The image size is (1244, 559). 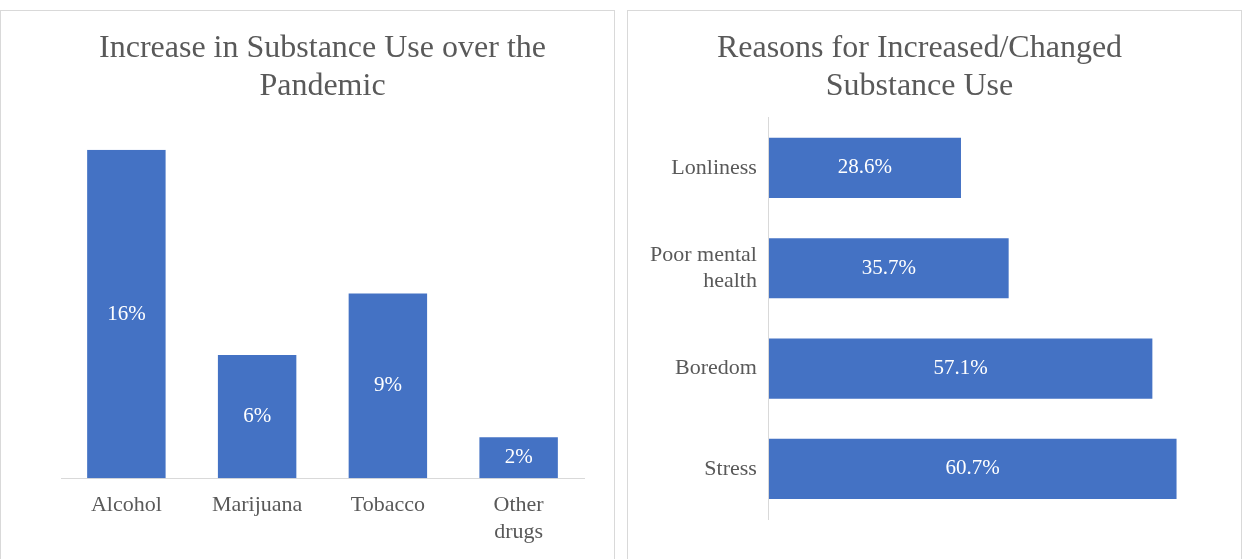 I want to click on data-label: 9%, so click(x=387, y=384).